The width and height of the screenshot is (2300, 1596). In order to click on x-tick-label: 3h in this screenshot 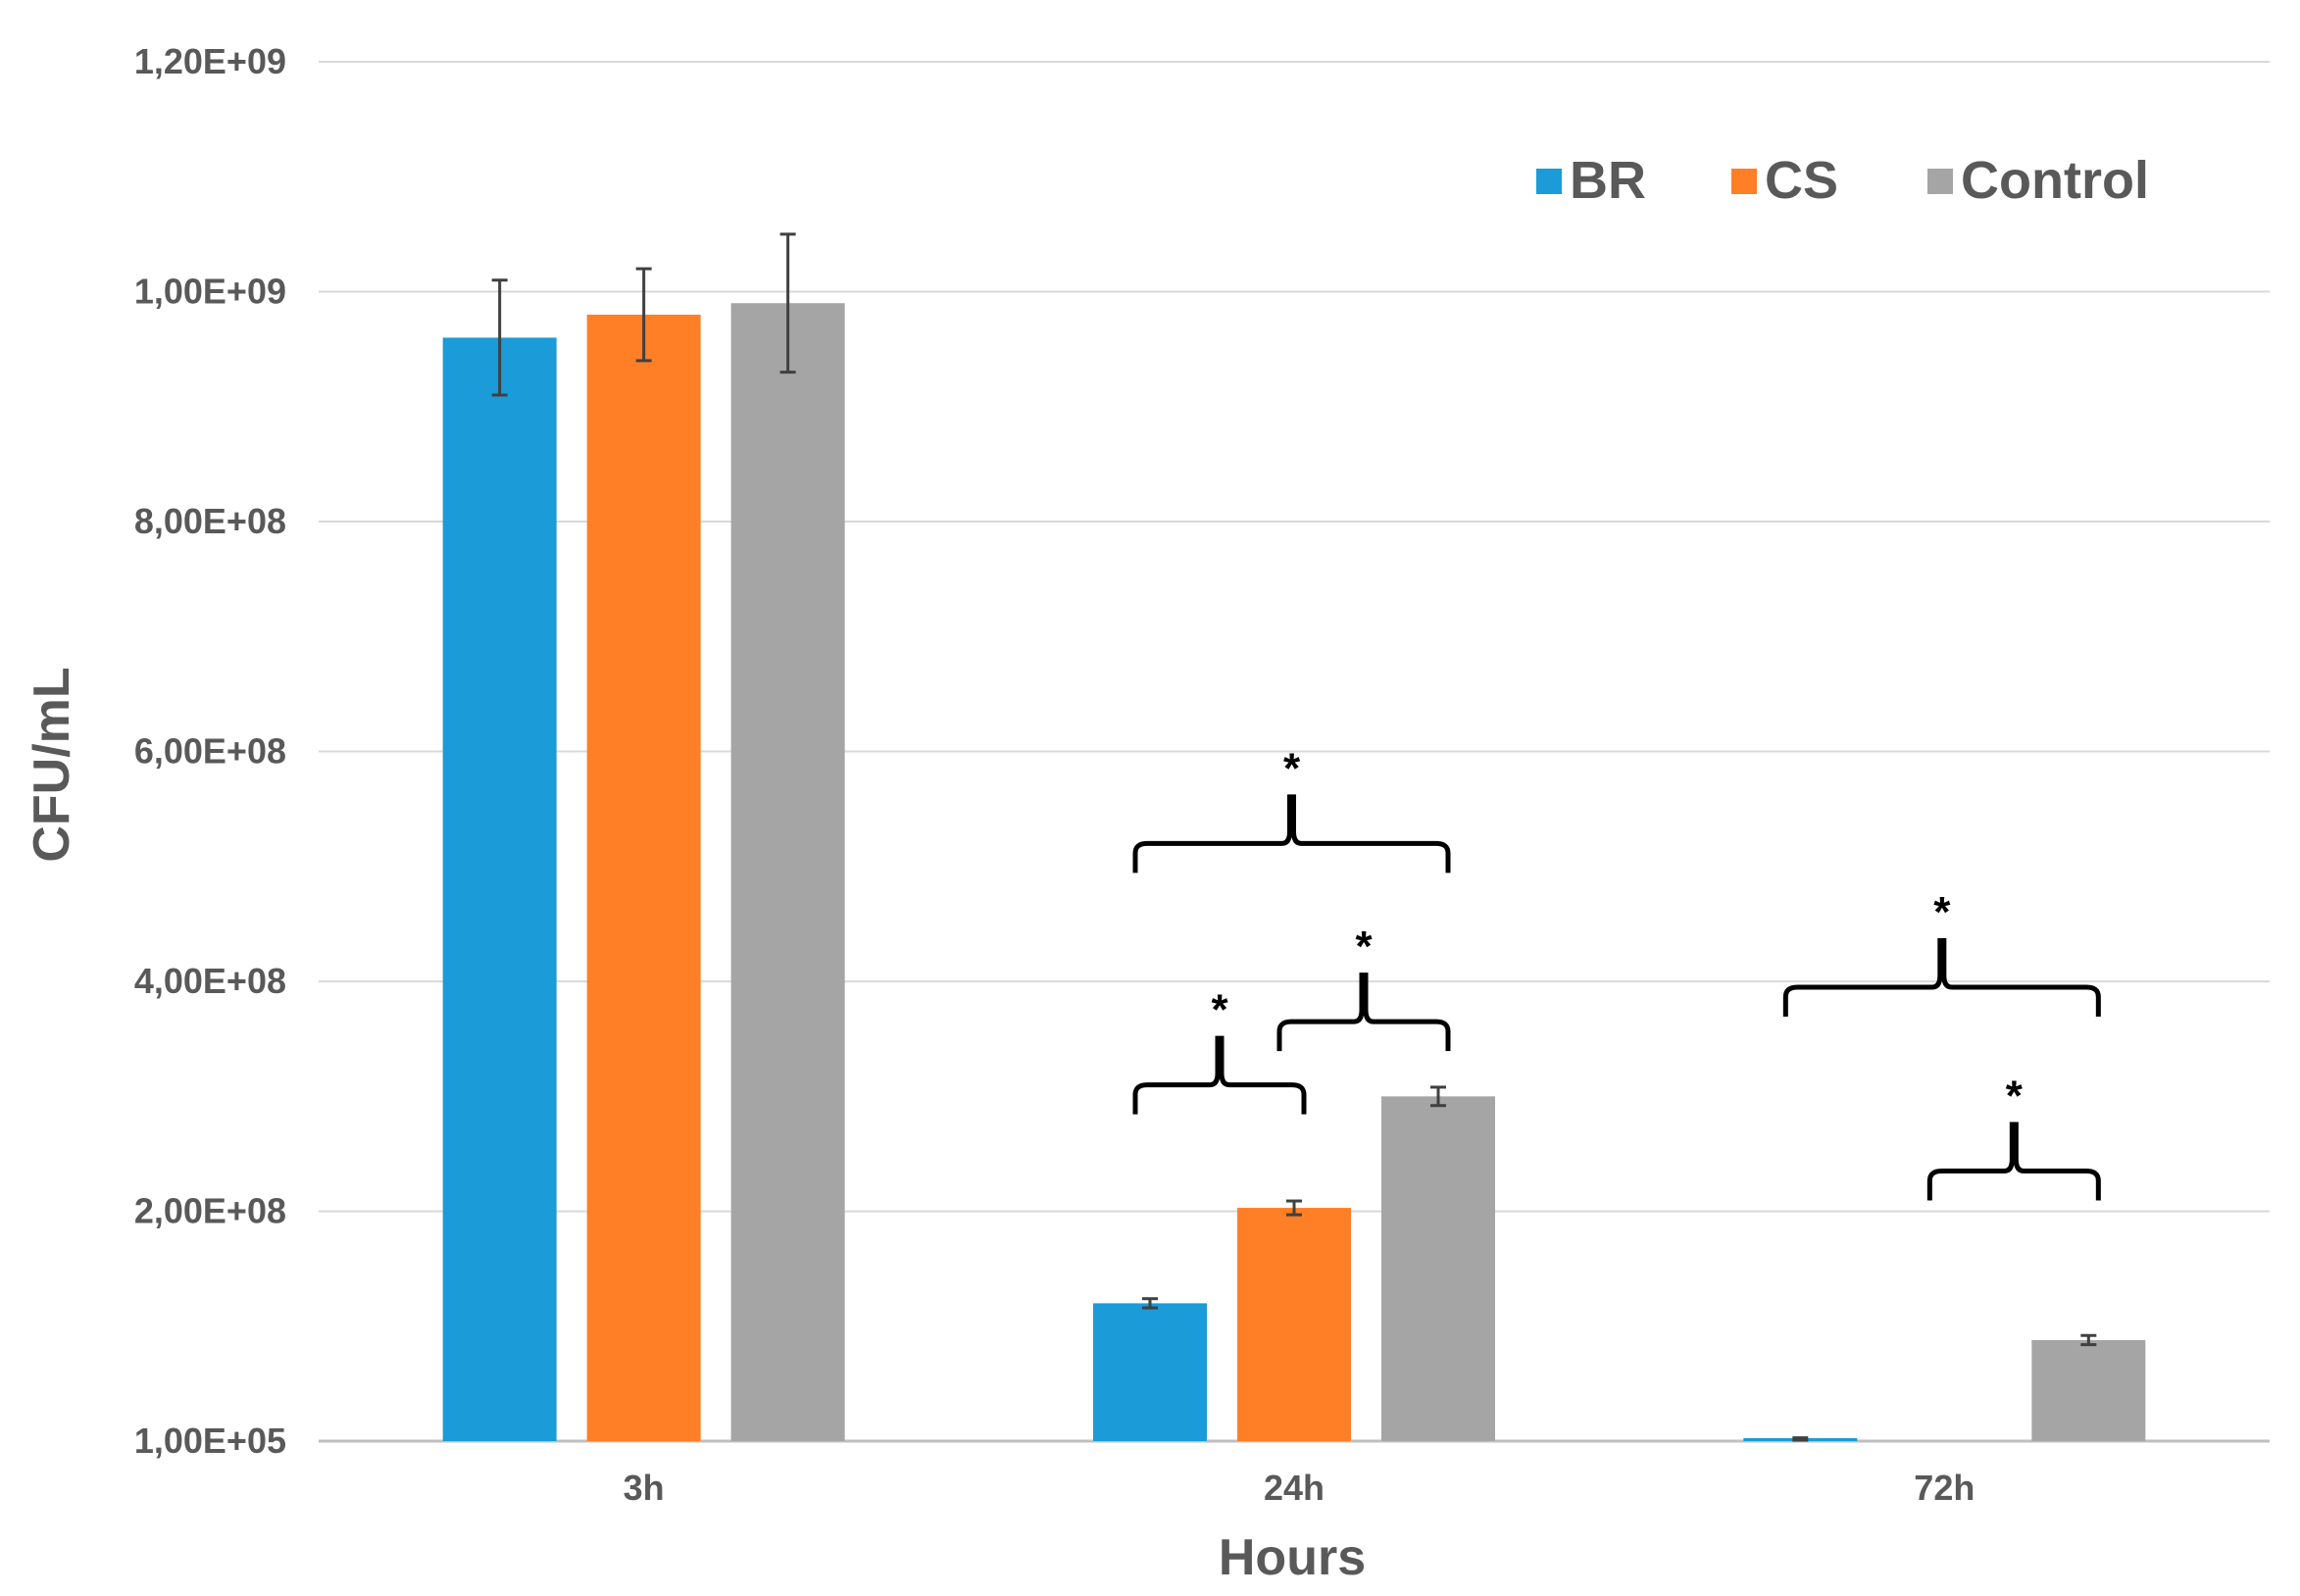, I will do `click(644, 1488)`.